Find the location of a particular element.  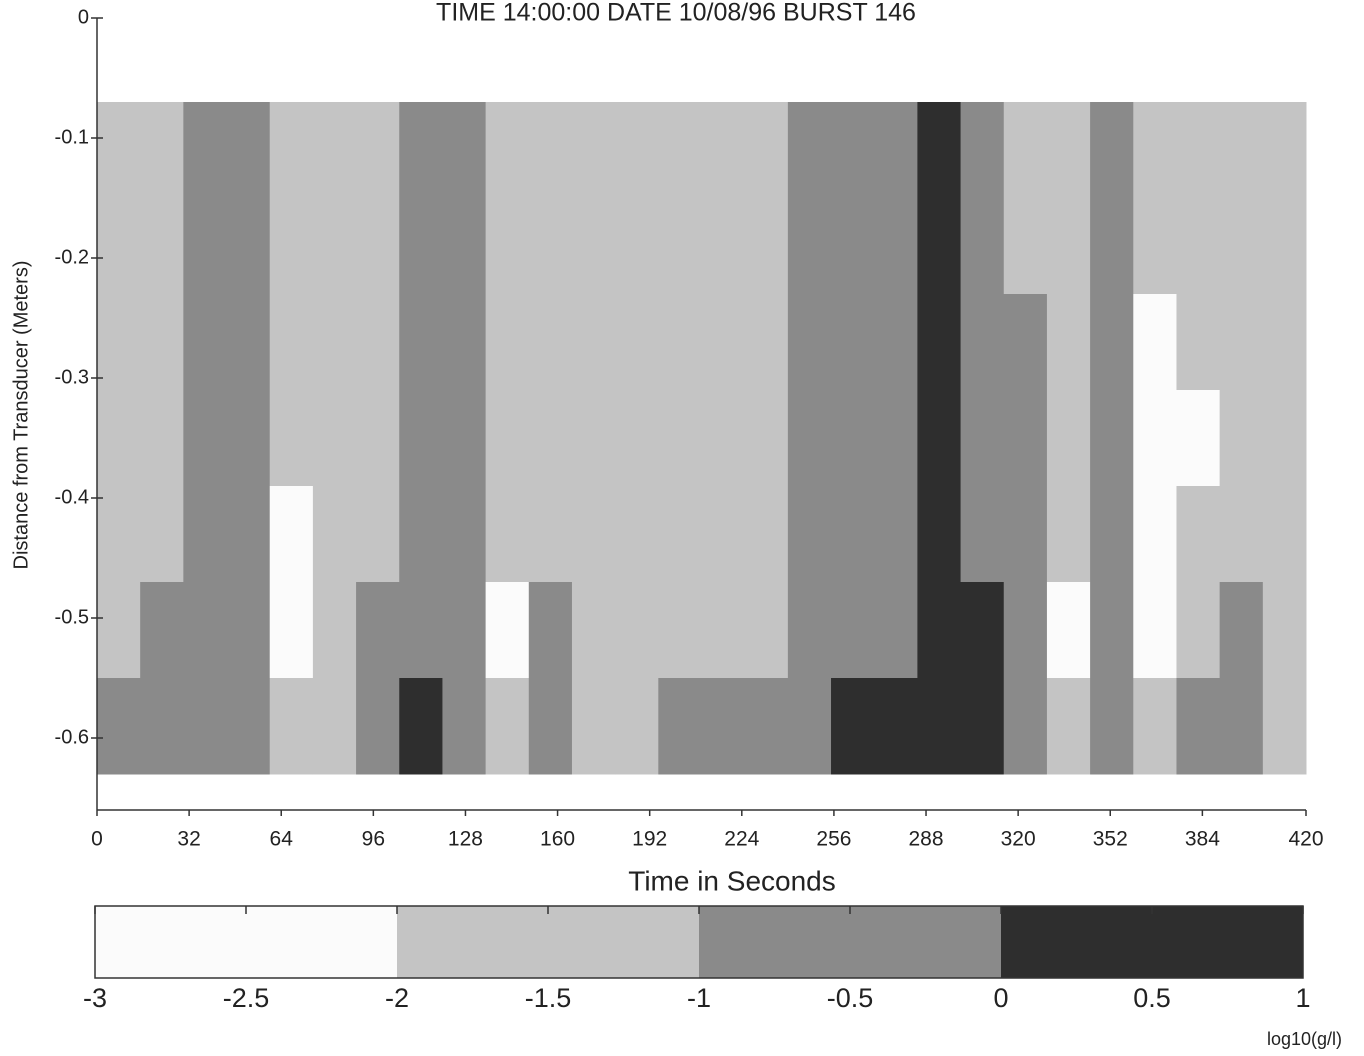

y-tick-label: -0.3 is located at coordinates (72, 377).